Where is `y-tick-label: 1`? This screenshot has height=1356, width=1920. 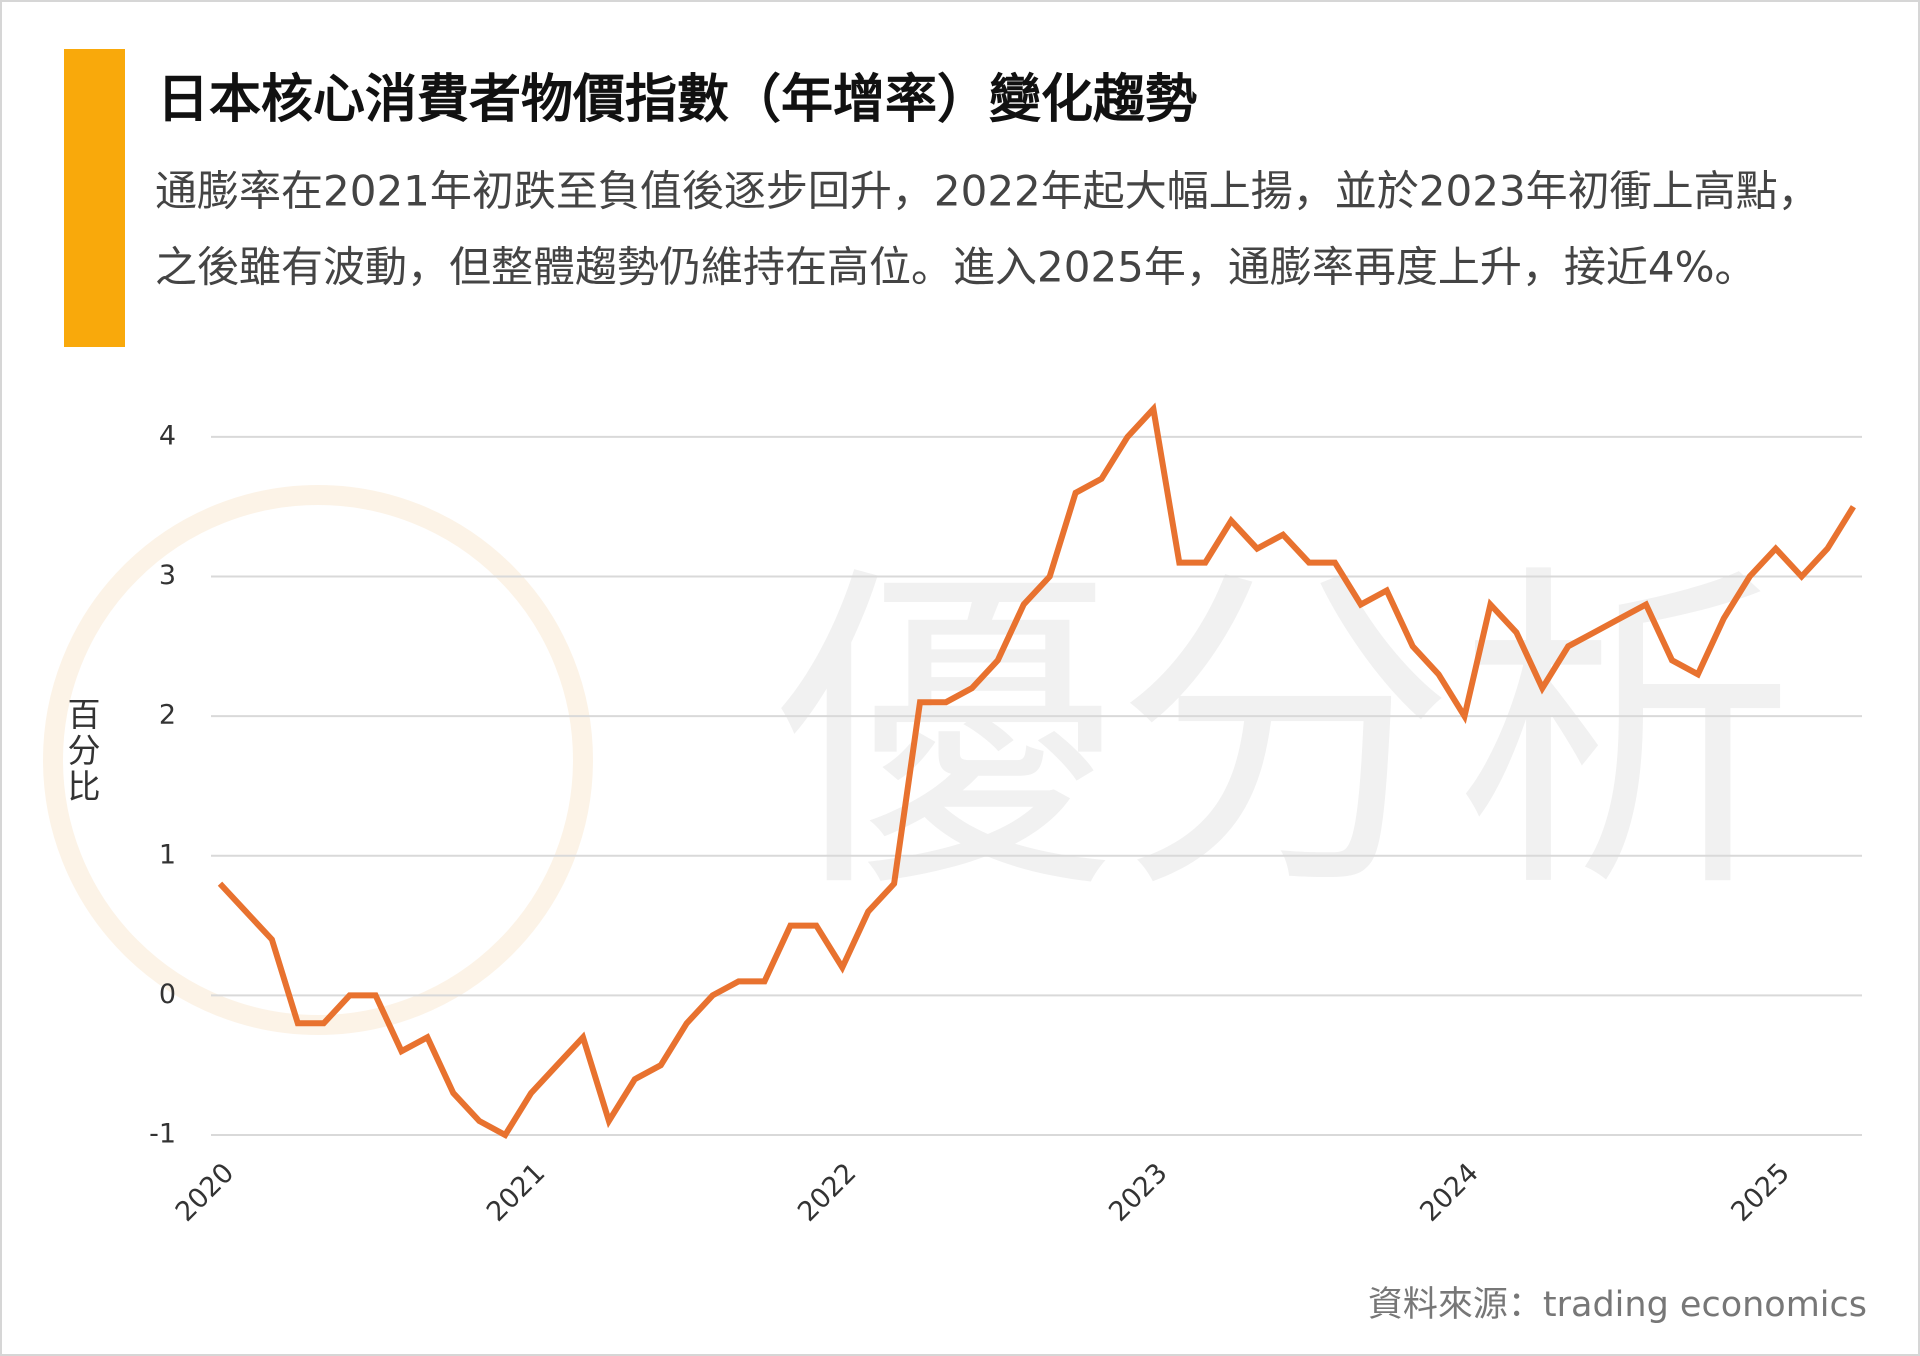
y-tick-label: 1 is located at coordinates (167, 854).